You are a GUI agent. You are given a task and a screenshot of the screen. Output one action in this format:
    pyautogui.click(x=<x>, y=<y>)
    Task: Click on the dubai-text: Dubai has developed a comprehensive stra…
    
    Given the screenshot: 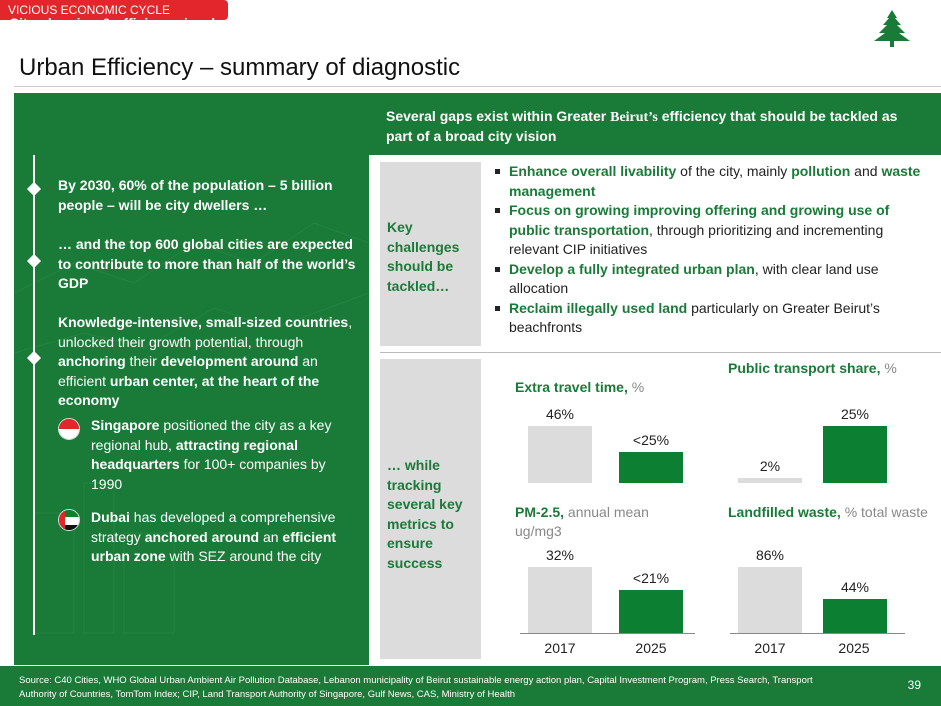 What is the action you would take?
    pyautogui.click(x=214, y=536)
    